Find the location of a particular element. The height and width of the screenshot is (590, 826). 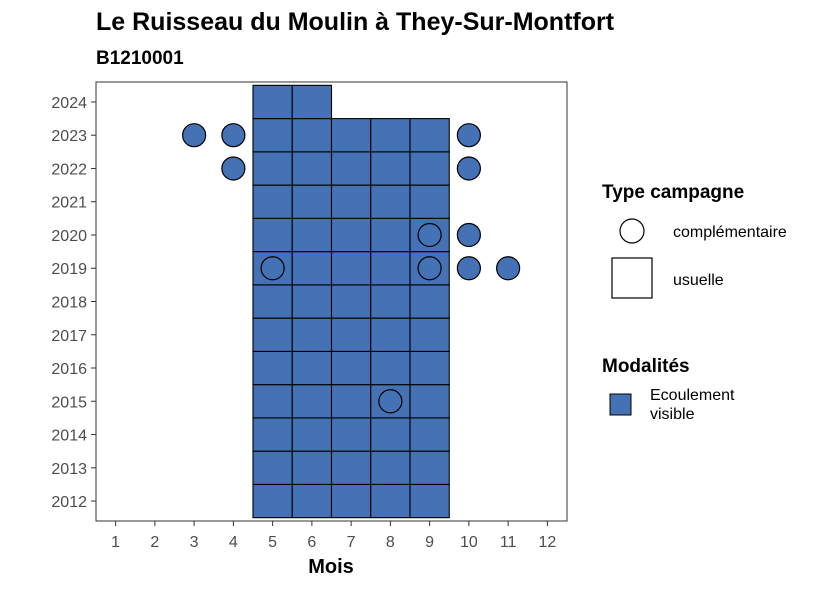

legend-shape-item-complementaire: complémentaire is located at coordinates (730, 232).